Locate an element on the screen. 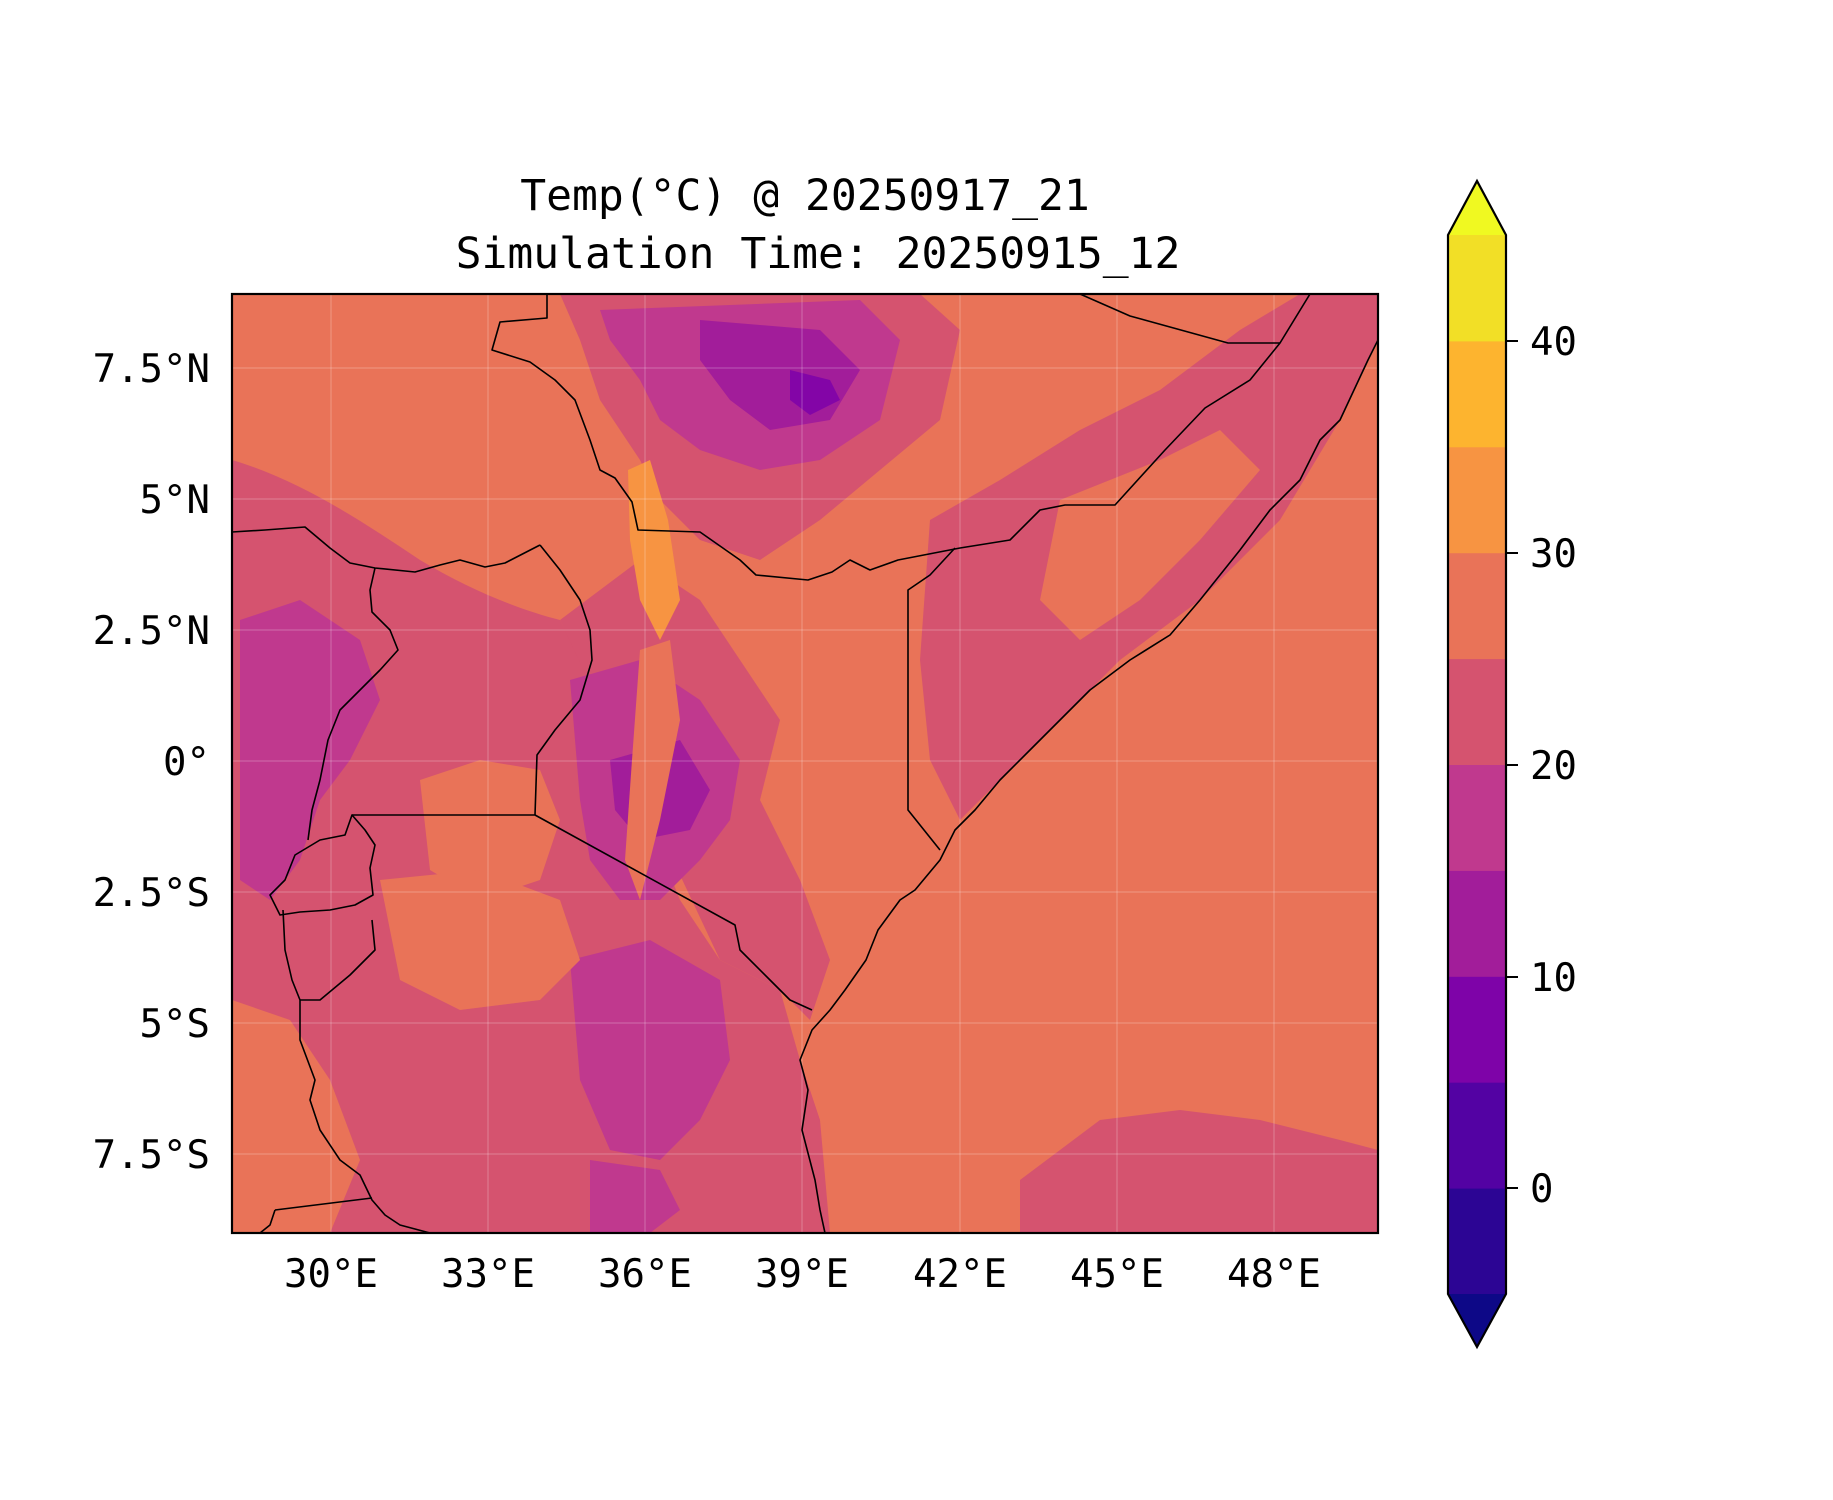  lat-tick-label: 7.5°S is located at coordinates (151, 1155).